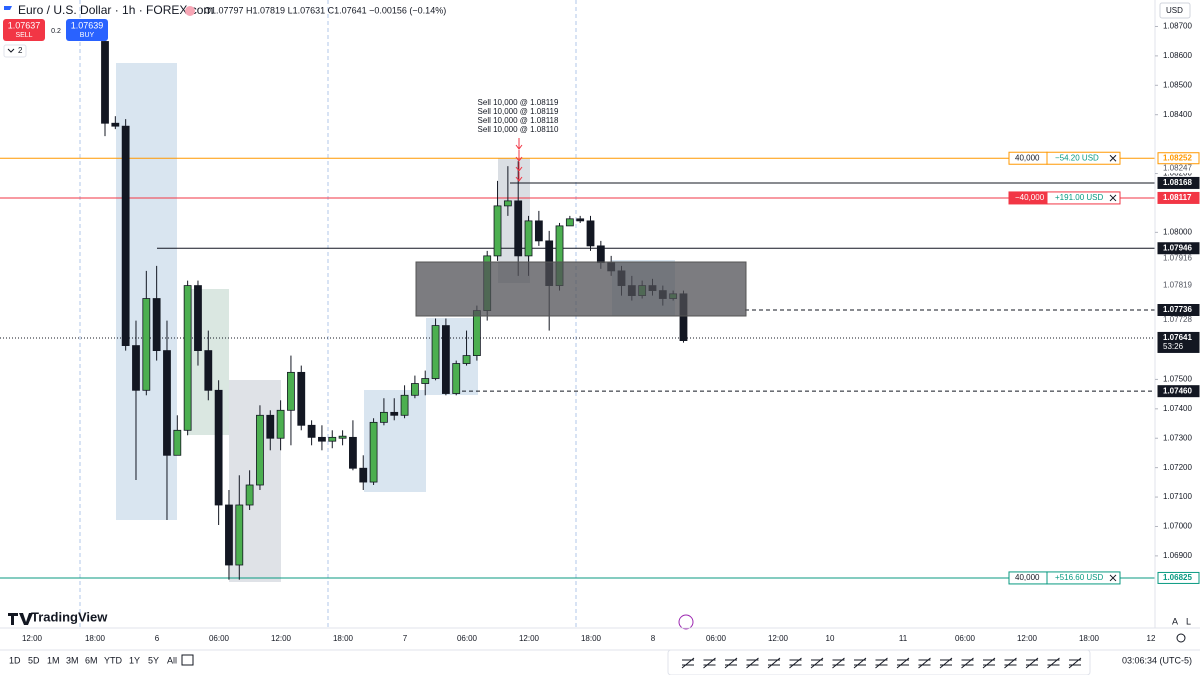  I want to click on period-button: YTD, so click(113, 660).